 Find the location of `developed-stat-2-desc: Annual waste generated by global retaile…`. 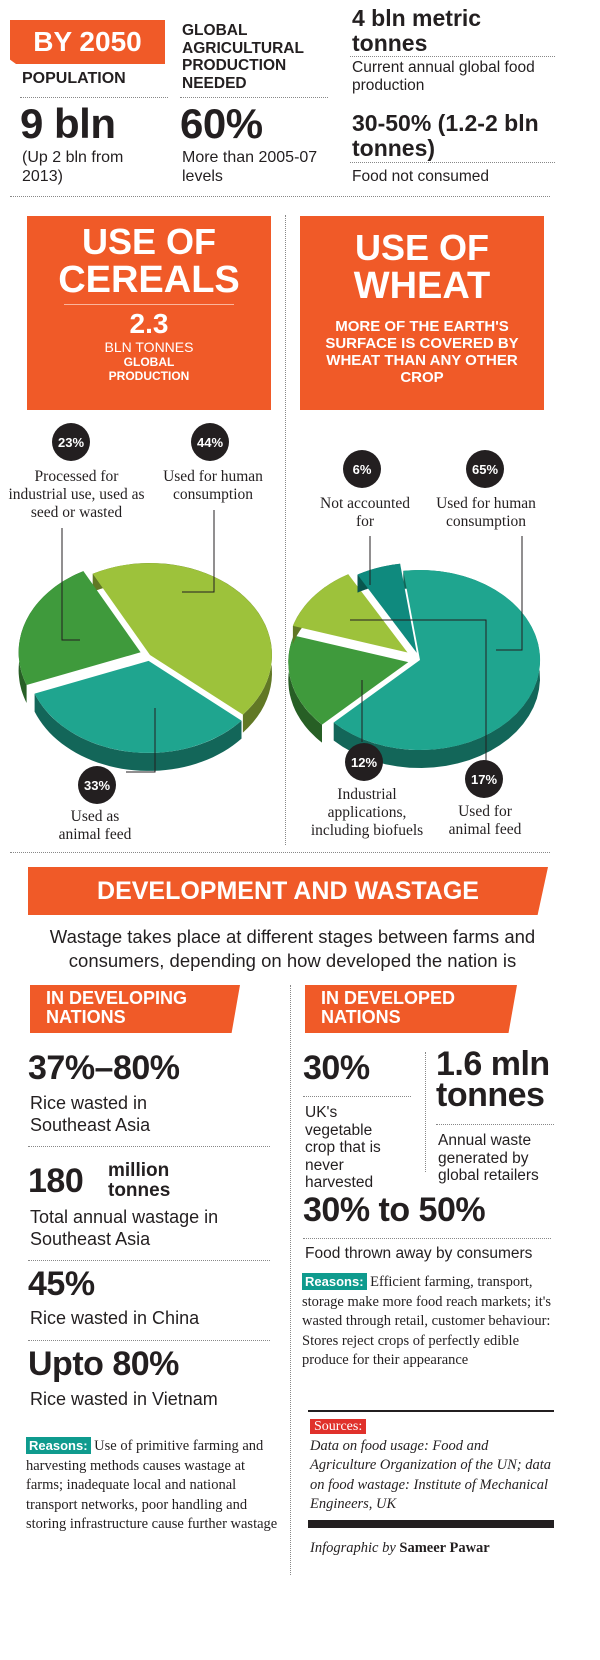

developed-stat-2-desc: Annual waste generated by global retaile… is located at coordinates (488, 1158).